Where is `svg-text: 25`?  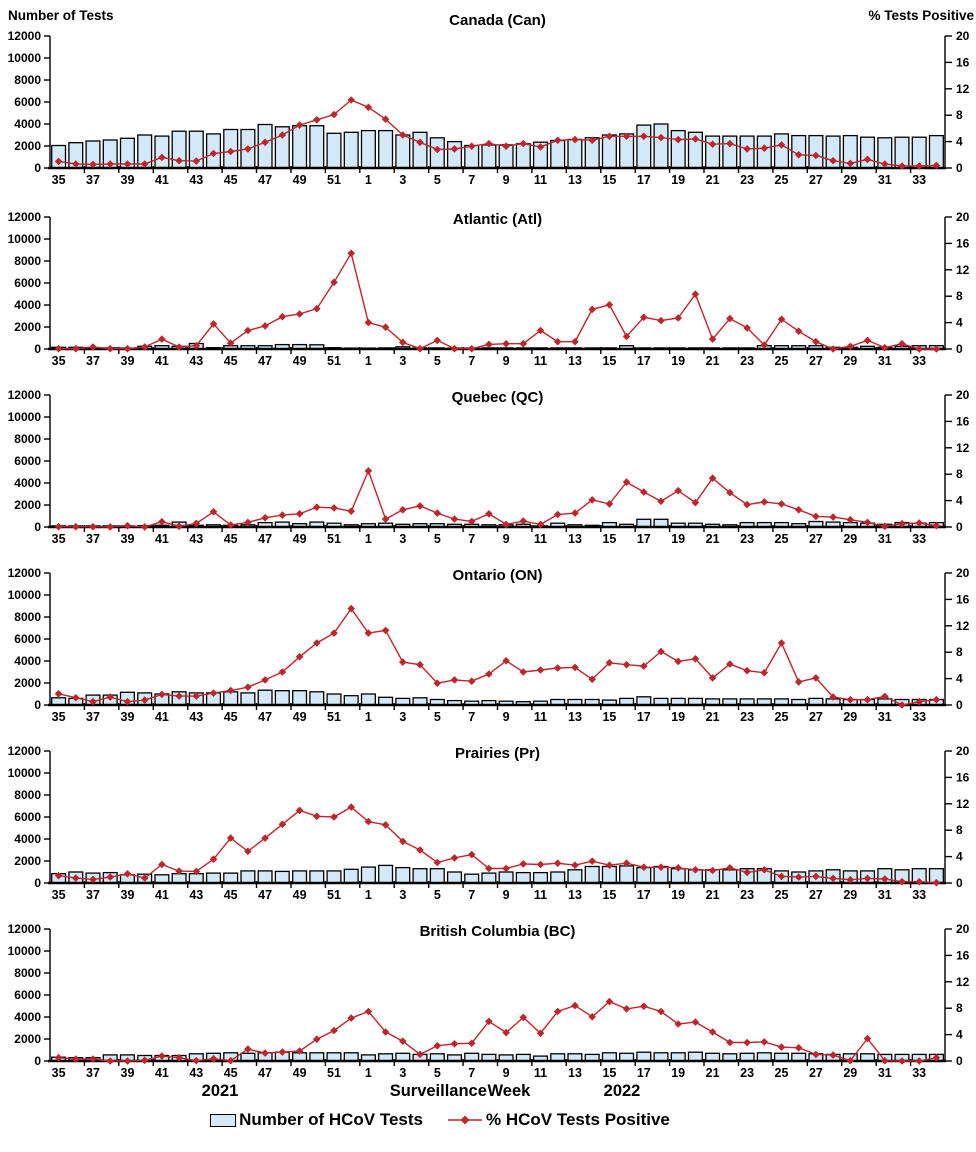
svg-text: 25 is located at coordinates (782, 539).